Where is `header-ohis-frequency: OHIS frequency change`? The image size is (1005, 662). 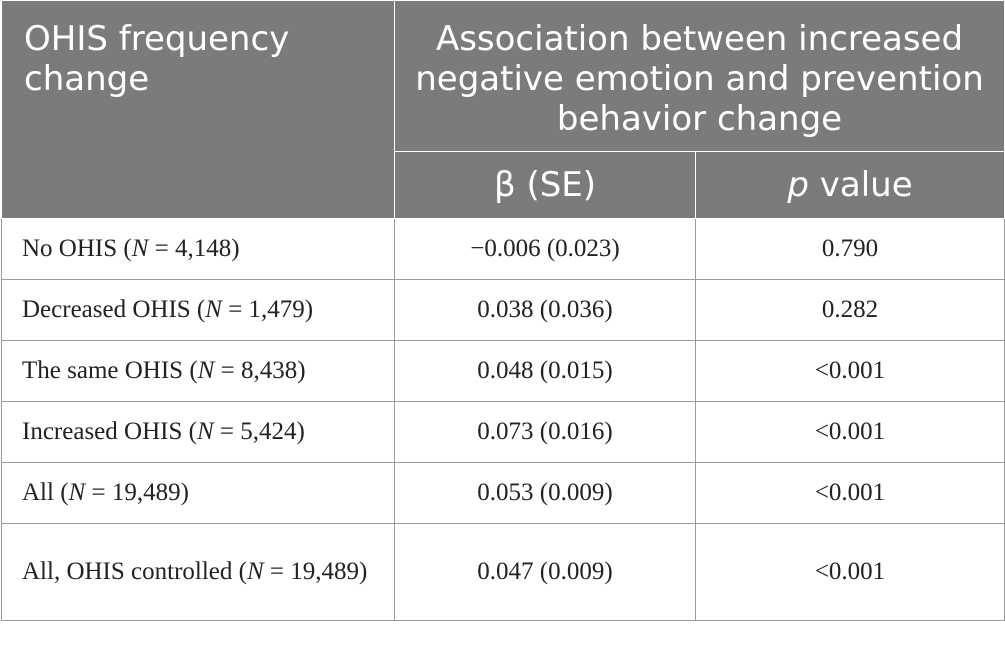
header-ohis-frequency: OHIS frequency change is located at coordinates (198, 109).